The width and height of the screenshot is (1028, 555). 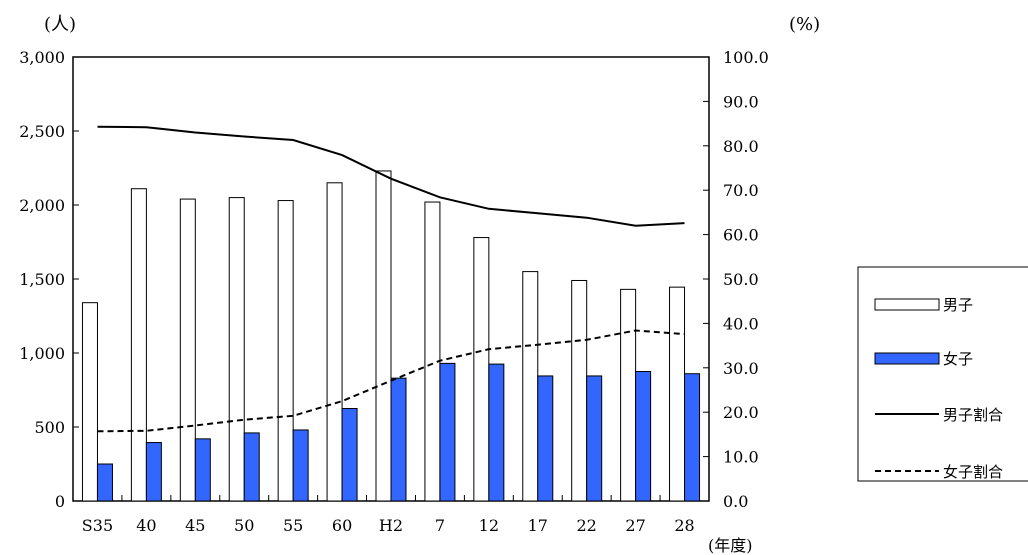 What do you see at coordinates (42, 353) in the screenshot?
I see `left-tick-label: 1,000` at bounding box center [42, 353].